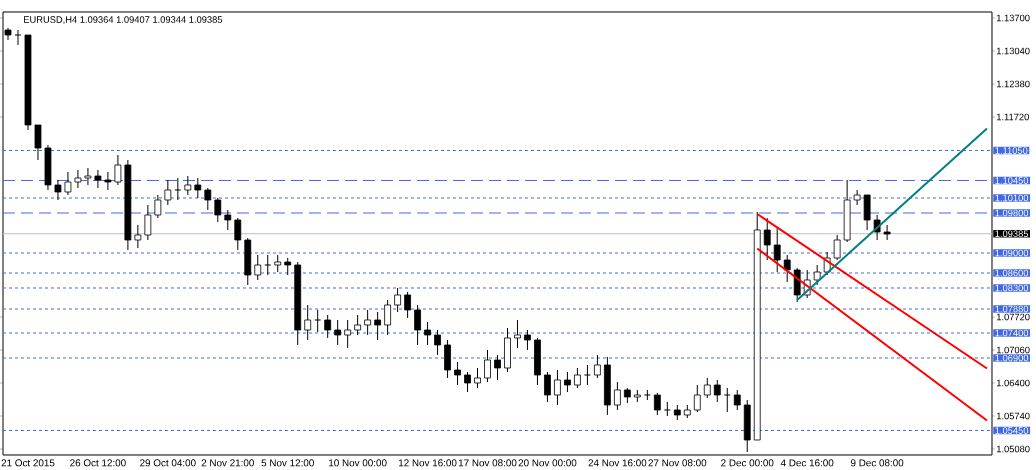 This screenshot has height=470, width=1036. What do you see at coordinates (1012, 198) in the screenshot?
I see `ref-line-label: 1.10100` at bounding box center [1012, 198].